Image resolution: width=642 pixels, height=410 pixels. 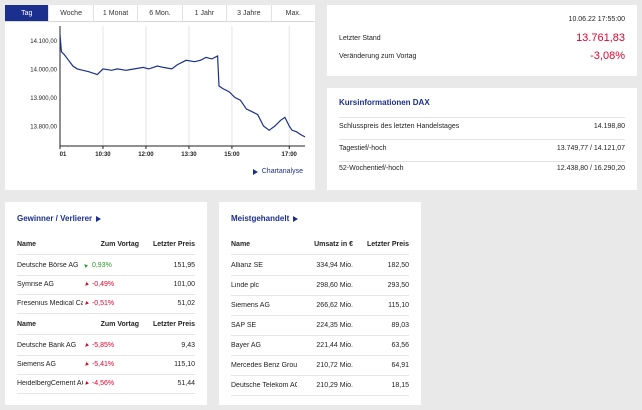 What do you see at coordinates (277, 171) in the screenshot?
I see `chartanalyse-link: Chartanalyse` at bounding box center [277, 171].